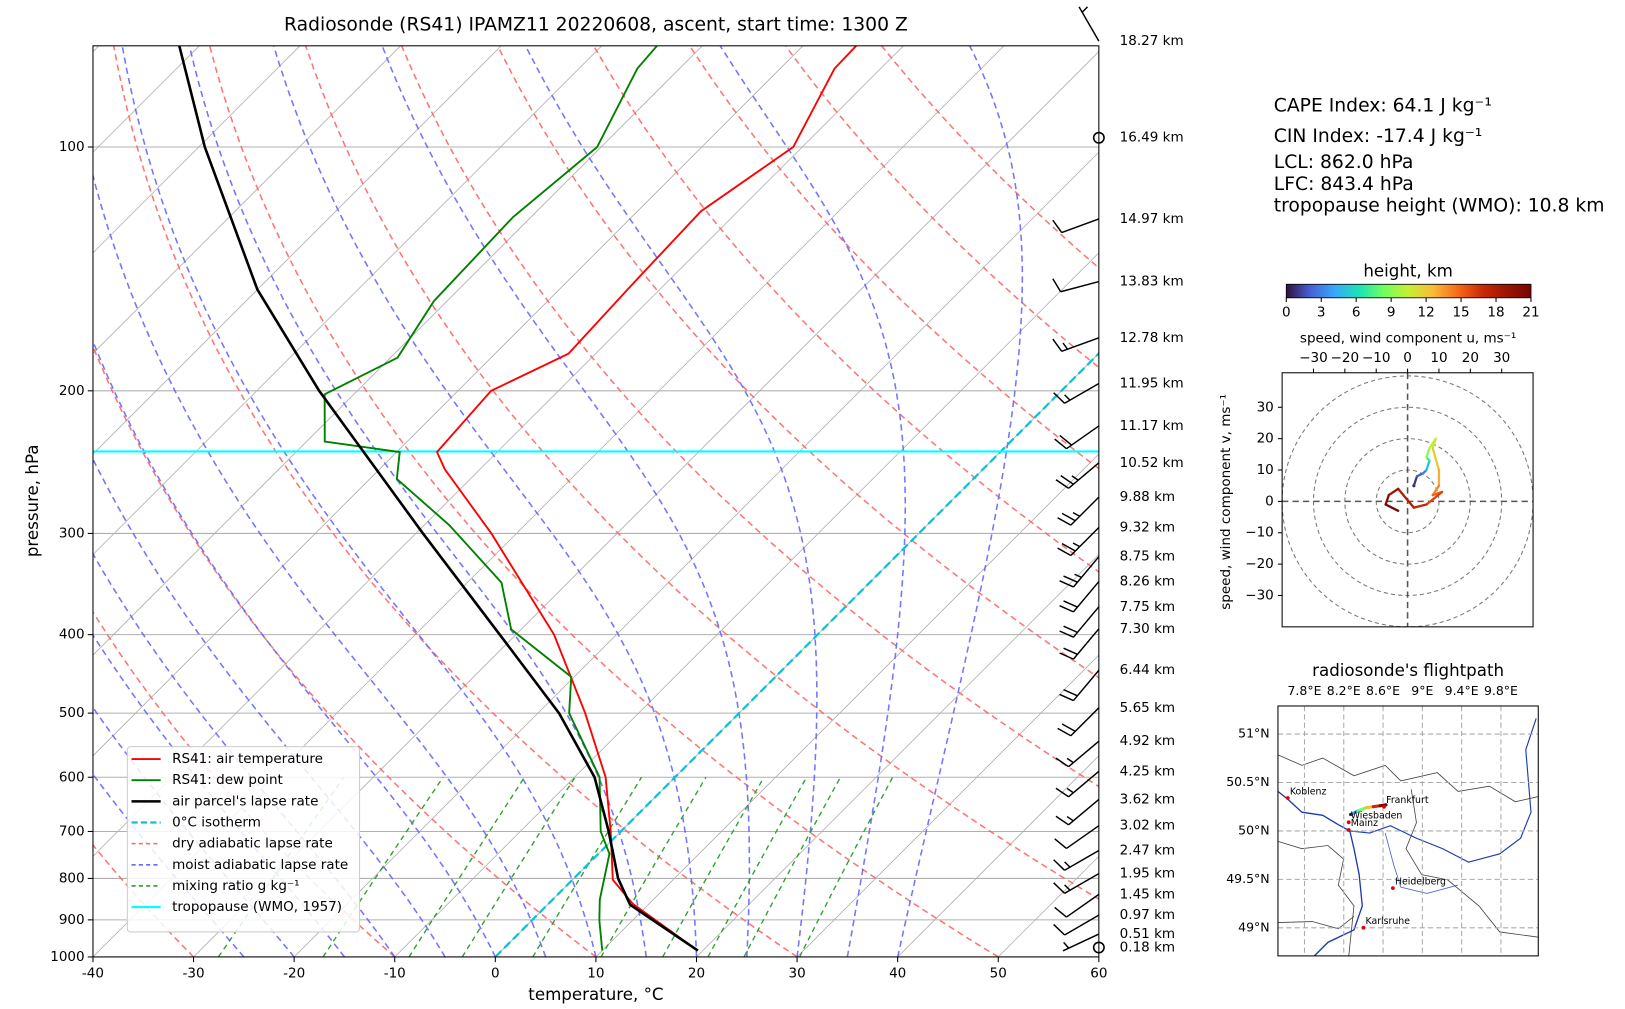 This screenshot has width=1625, height=1009. I want to click on legend-label: RS41: air temperature, so click(247, 759).